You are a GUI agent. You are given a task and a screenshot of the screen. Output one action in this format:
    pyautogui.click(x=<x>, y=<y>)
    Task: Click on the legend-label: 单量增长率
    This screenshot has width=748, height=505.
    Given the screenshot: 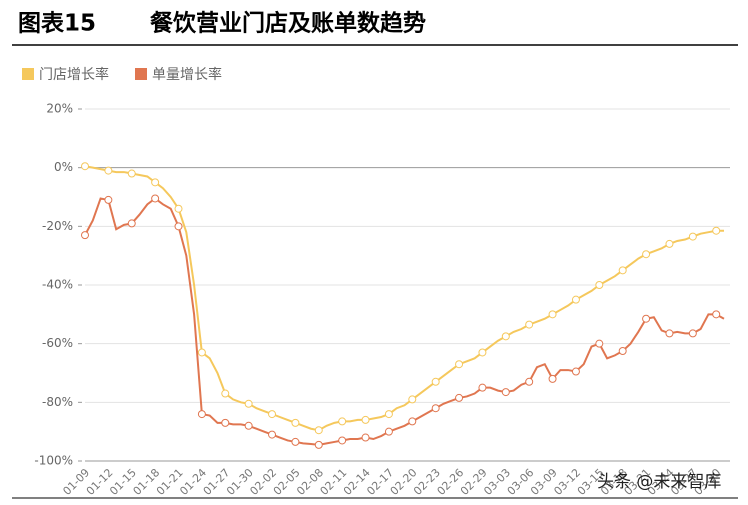 What is the action you would take?
    pyautogui.click(x=187, y=74)
    